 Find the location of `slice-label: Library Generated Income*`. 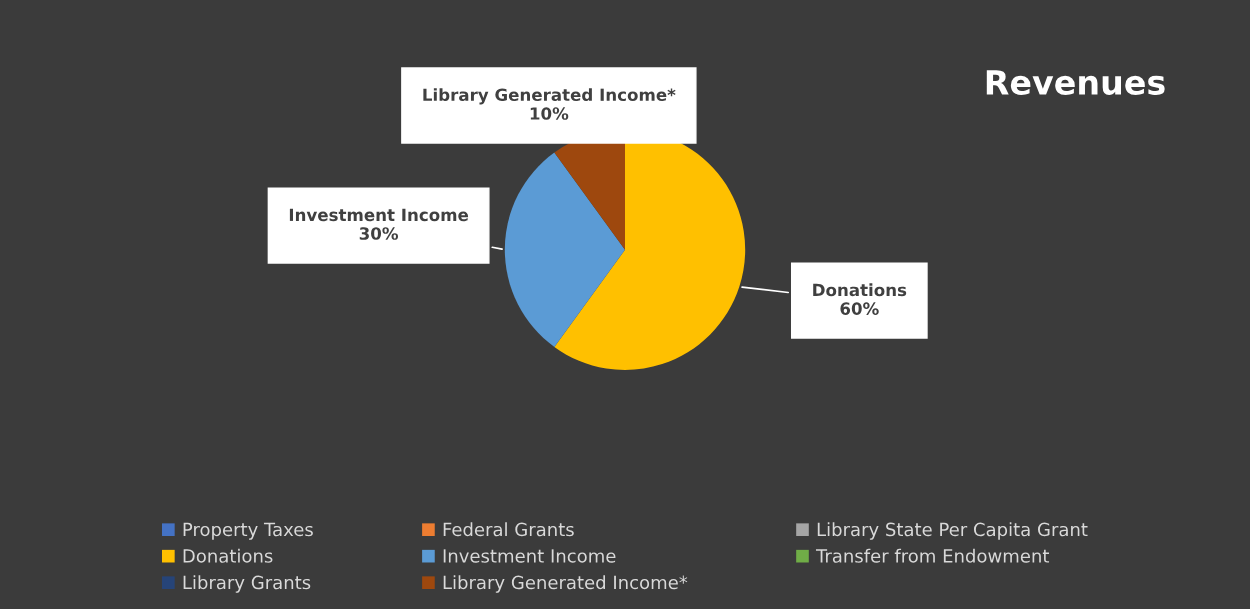

slice-label: Library Generated Income* is located at coordinates (549, 96).